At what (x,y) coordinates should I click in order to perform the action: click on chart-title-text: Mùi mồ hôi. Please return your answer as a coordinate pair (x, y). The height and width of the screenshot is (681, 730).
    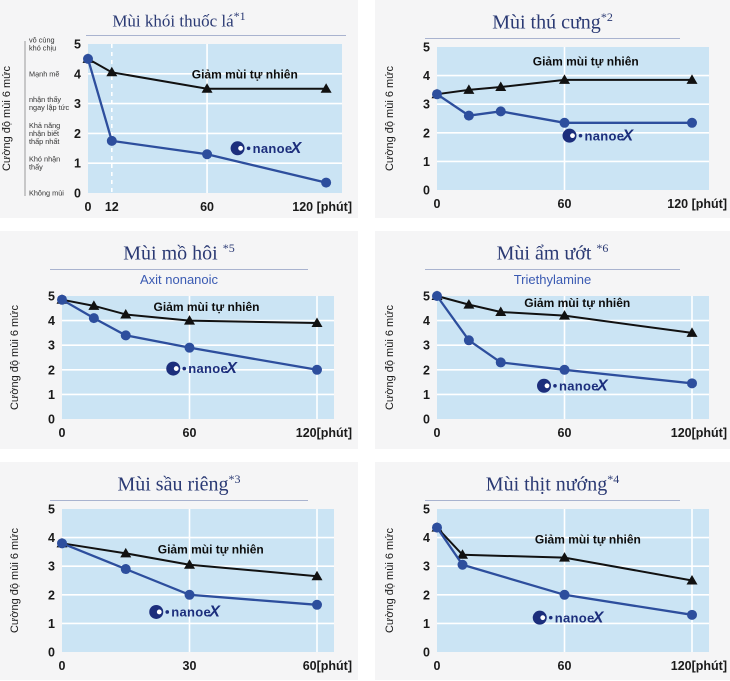
    Looking at the image, I should click on (173, 253).